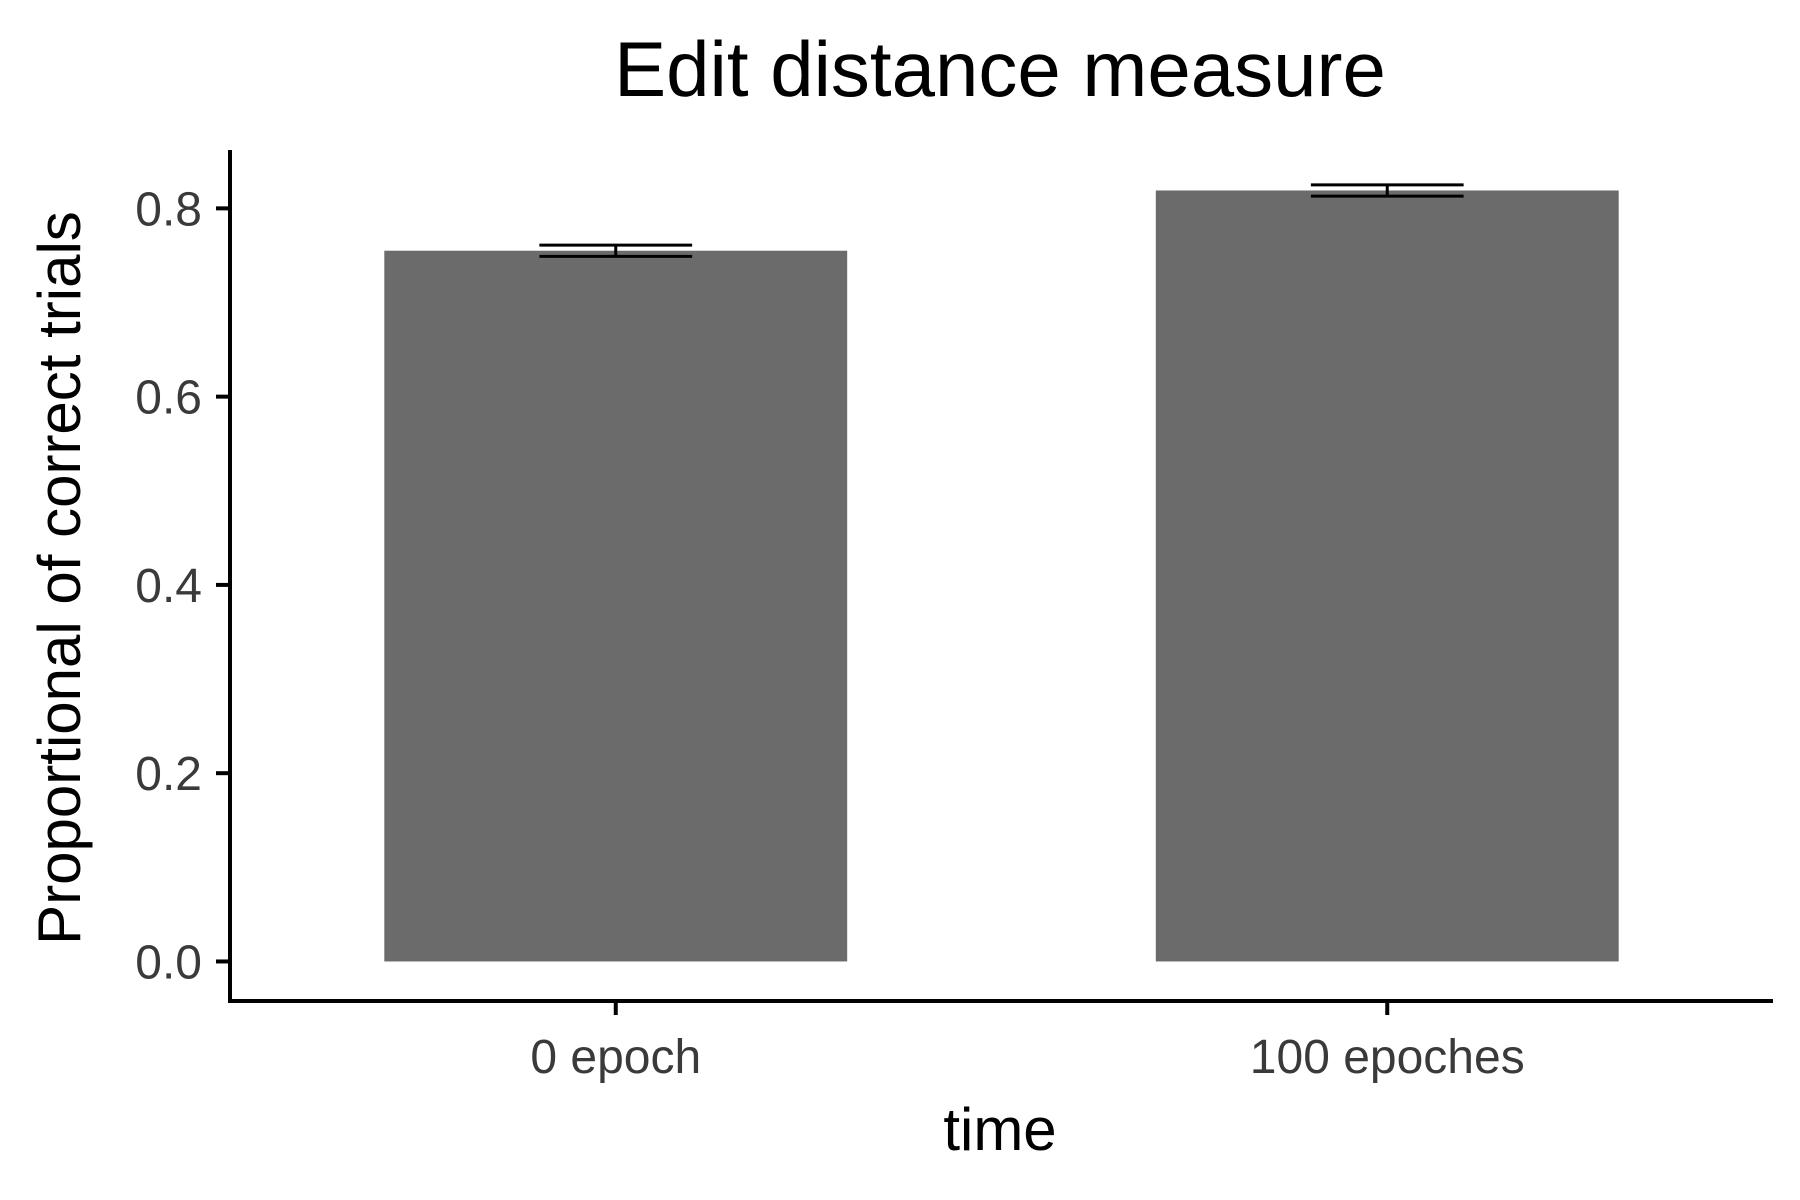 The width and height of the screenshot is (1800, 1200). I want to click on x-axis-ticks: 0 epoch 100 epoches, so click(1027, 1042).